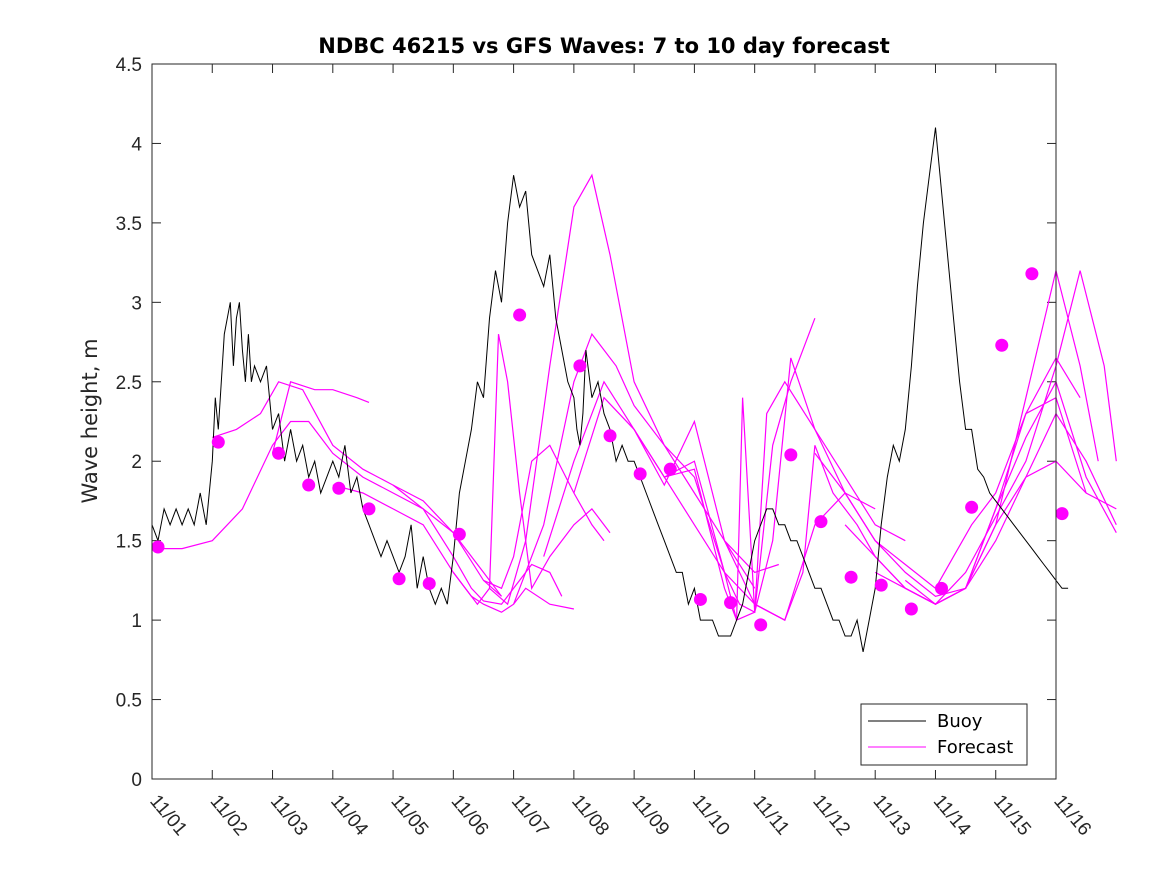  What do you see at coordinates (129, 65) in the screenshot?
I see `y-tick-label: 4.5` at bounding box center [129, 65].